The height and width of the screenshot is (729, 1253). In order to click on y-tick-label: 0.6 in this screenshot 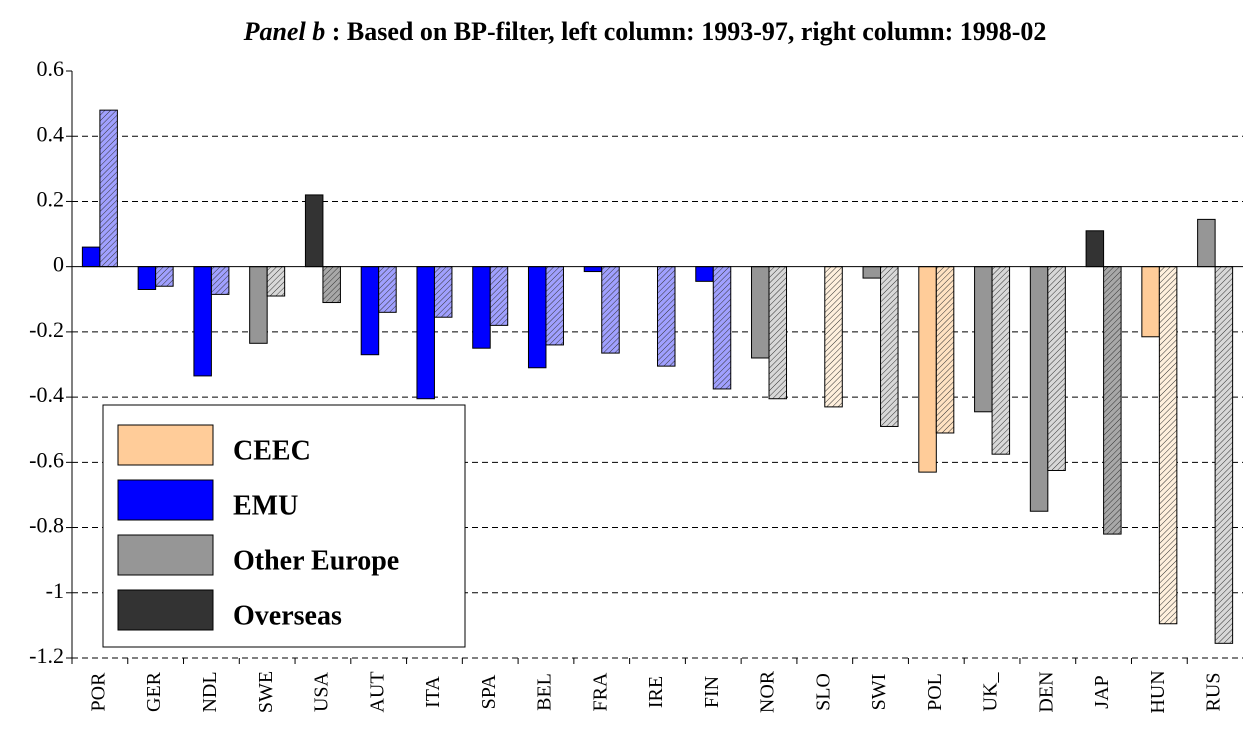, I will do `click(51, 68)`.